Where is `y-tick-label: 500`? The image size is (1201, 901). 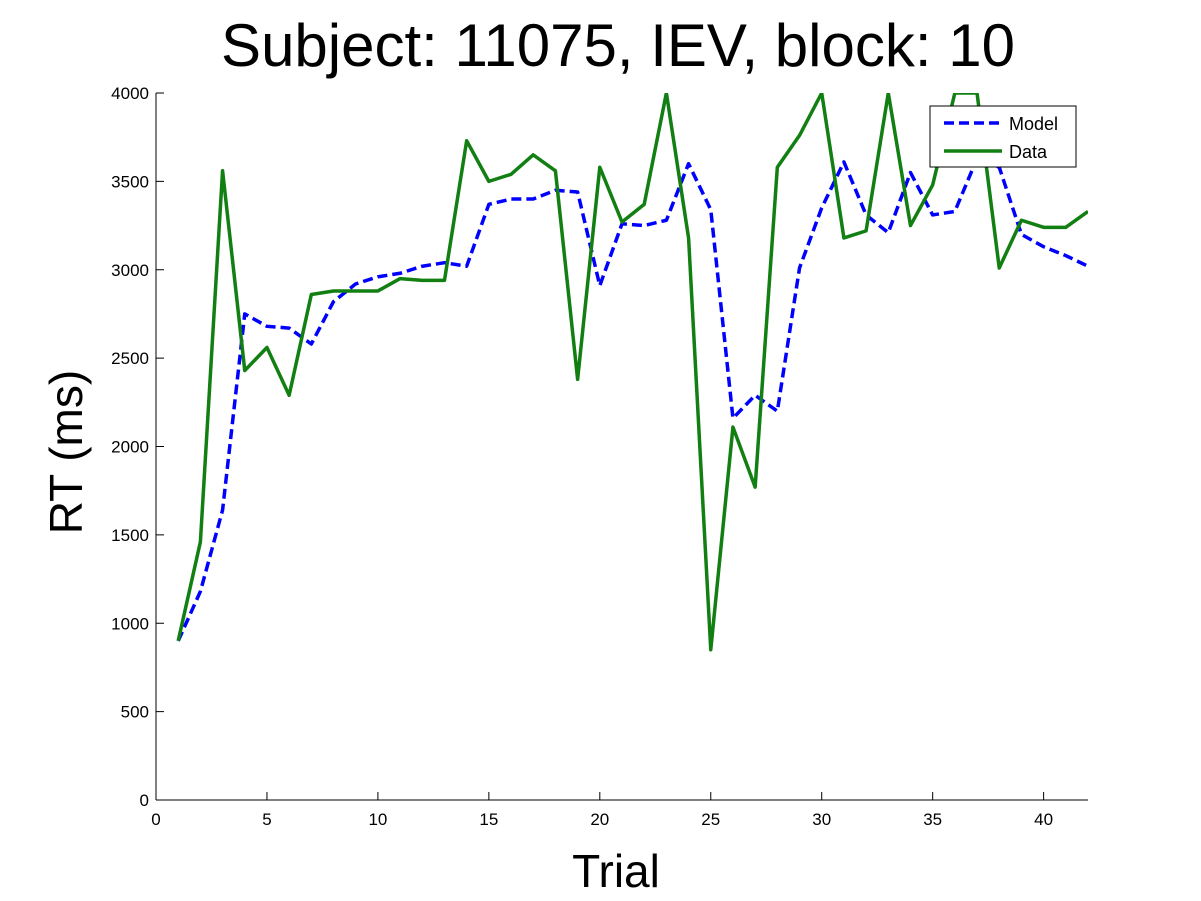 y-tick-label: 500 is located at coordinates (135, 712).